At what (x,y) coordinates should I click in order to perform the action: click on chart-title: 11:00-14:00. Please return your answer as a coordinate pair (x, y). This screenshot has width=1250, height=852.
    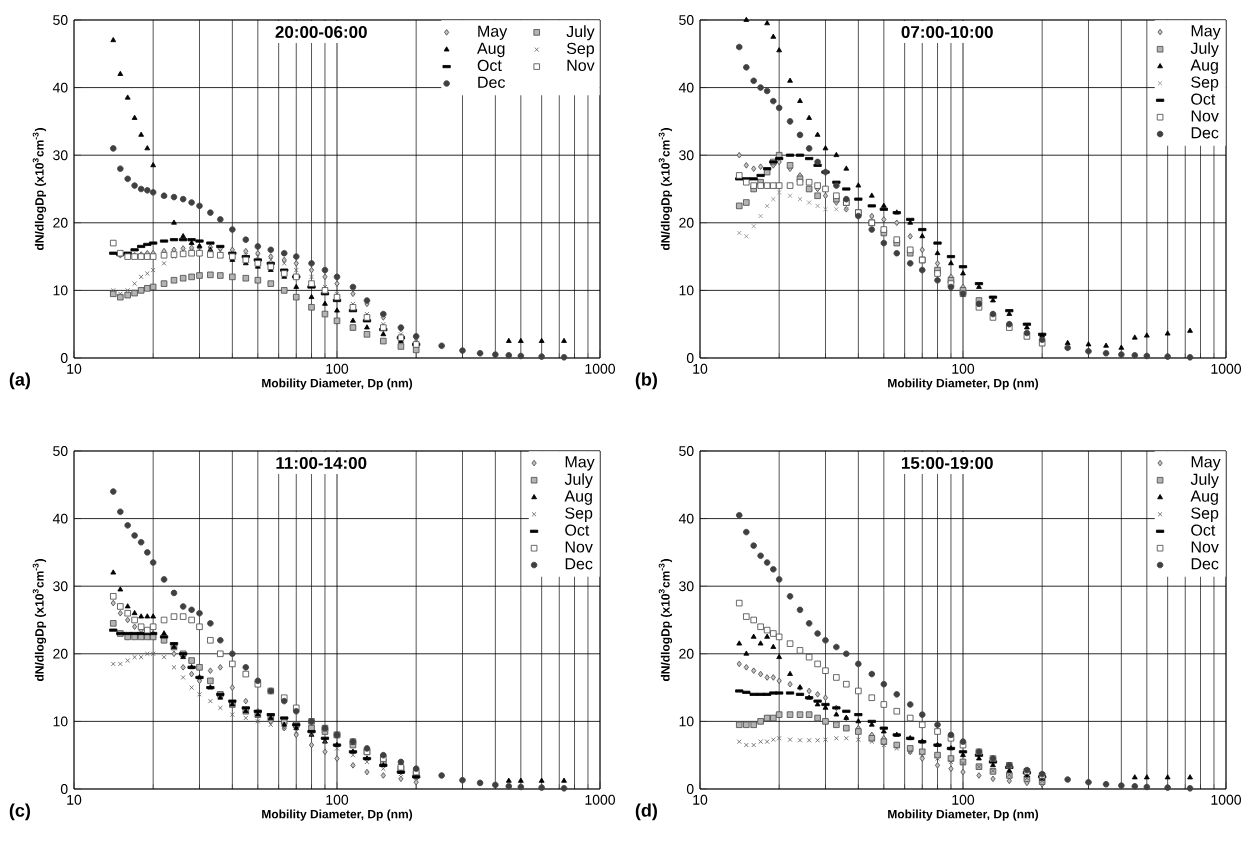
    Looking at the image, I should click on (321, 462).